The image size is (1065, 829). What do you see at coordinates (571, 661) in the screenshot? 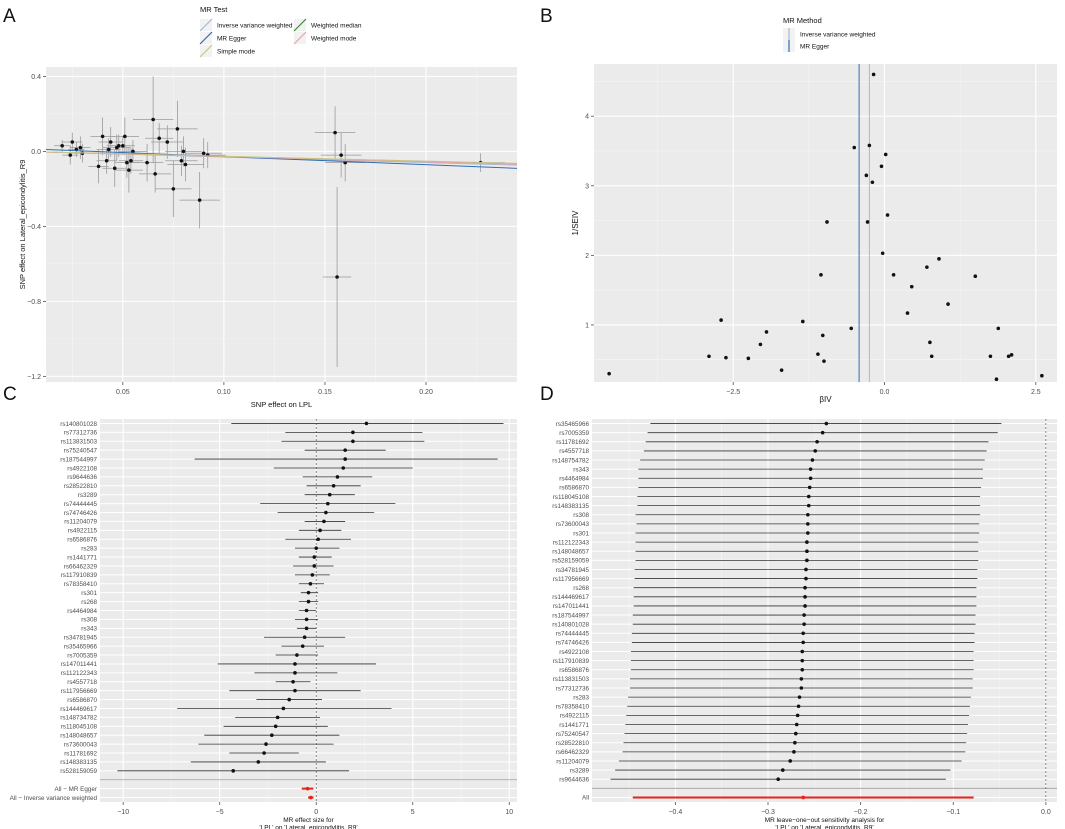
I see `snp-label: rs117910839` at bounding box center [571, 661].